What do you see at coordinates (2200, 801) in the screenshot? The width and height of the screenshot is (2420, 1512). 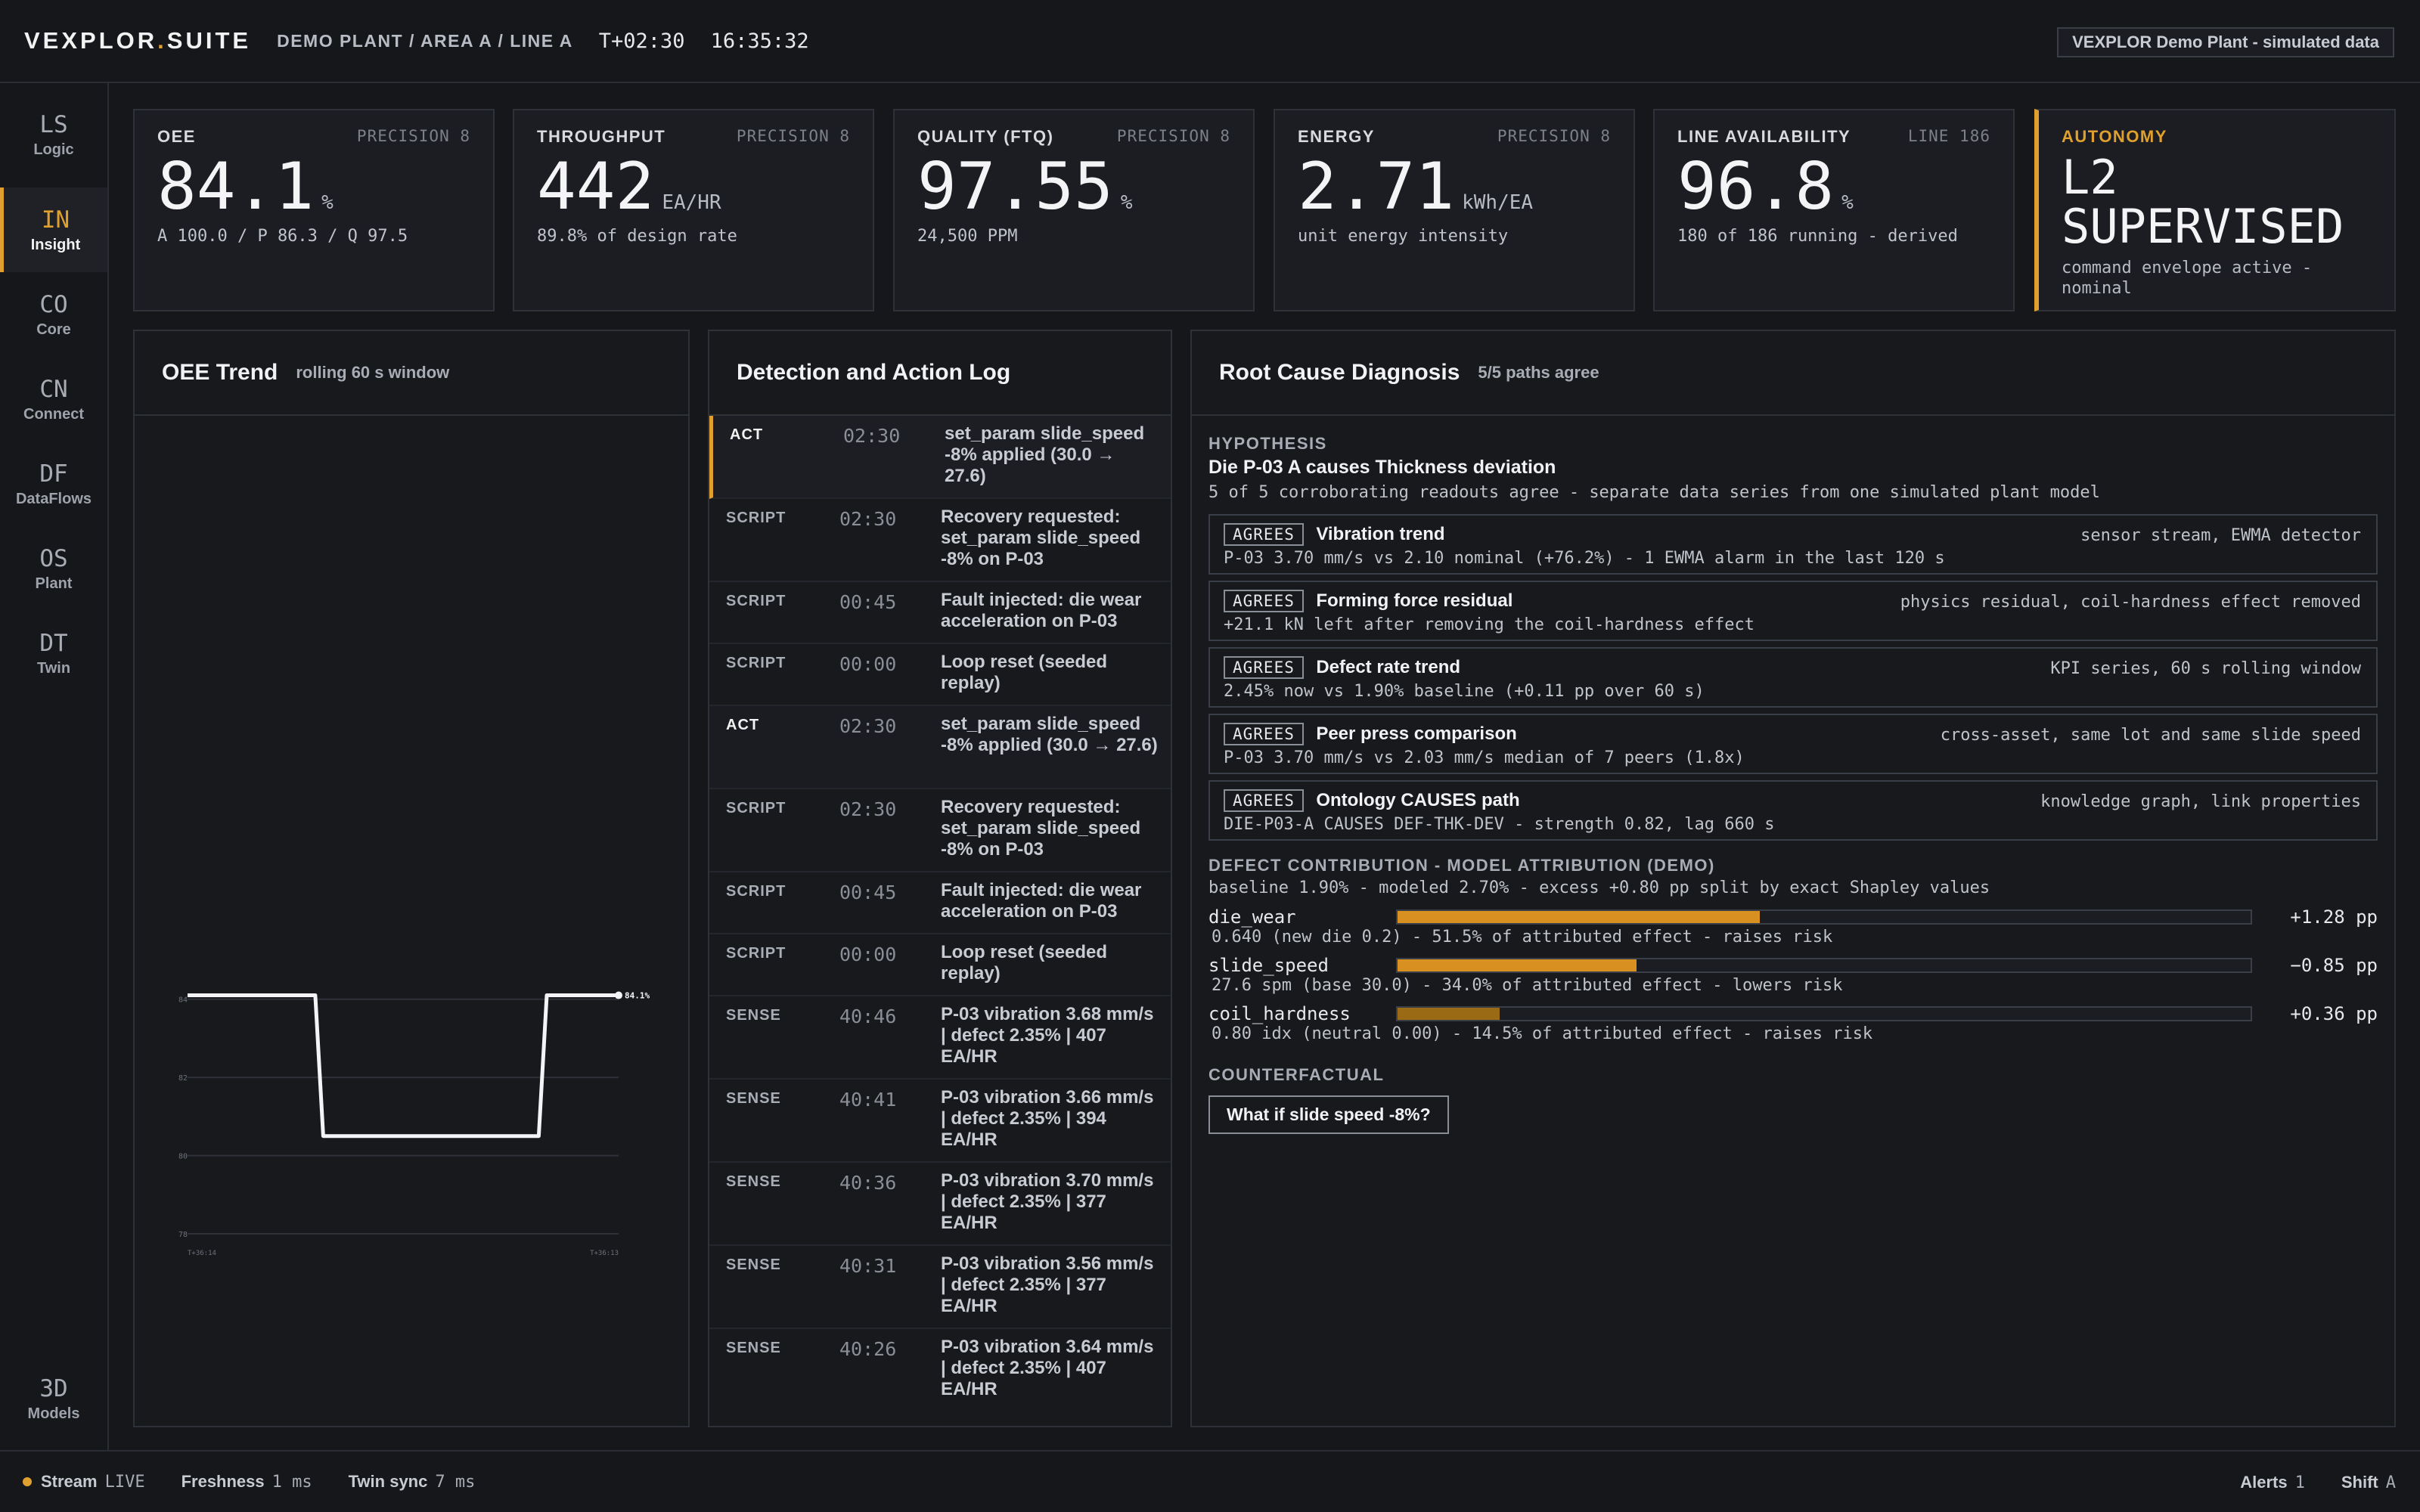 I see `agreement-source: knowledge graph, link properties` at bounding box center [2200, 801].